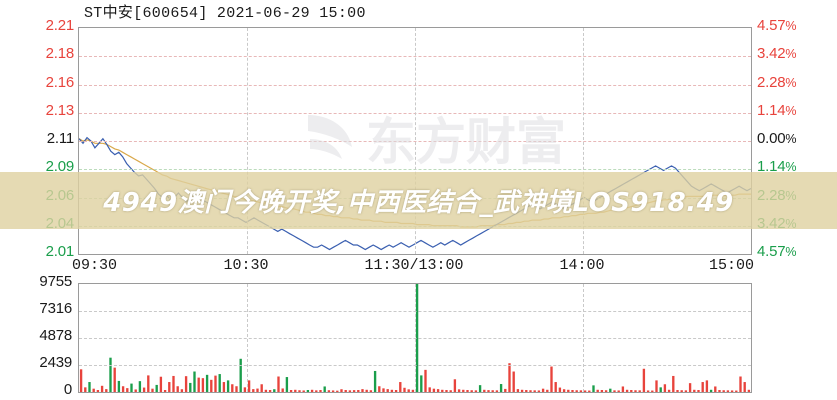  I want to click on price-tick-left: 2.01, so click(60, 251).